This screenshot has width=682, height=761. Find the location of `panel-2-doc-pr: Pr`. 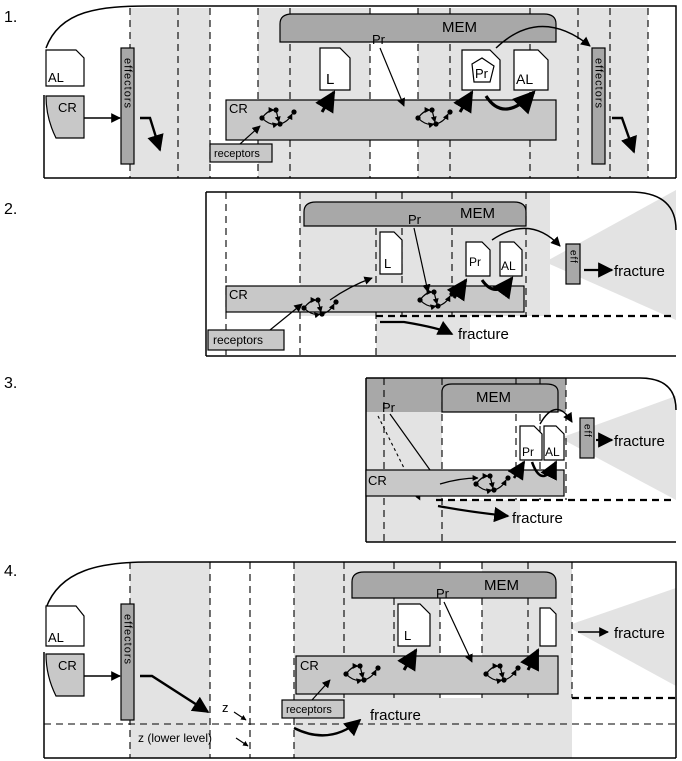

panel-2-doc-pr: Pr is located at coordinates (475, 262).